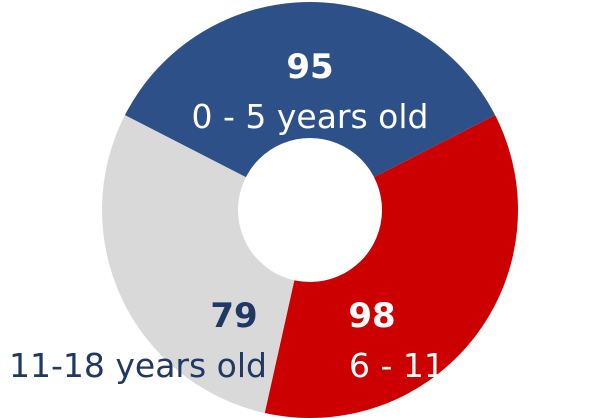  Describe the element at coordinates (478, 365) in the screenshot. I see `category-label-6-11: 6 - 11 years old` at that location.